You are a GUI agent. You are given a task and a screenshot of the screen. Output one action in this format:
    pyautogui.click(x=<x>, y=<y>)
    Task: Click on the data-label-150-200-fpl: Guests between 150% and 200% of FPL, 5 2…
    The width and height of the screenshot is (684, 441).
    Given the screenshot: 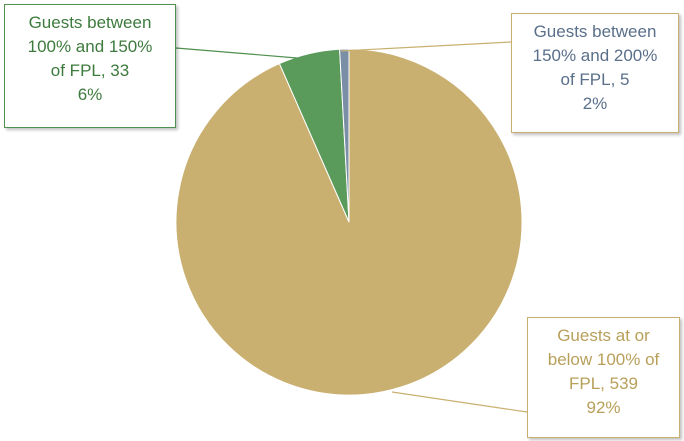 What is the action you would take?
    pyautogui.click(x=595, y=73)
    